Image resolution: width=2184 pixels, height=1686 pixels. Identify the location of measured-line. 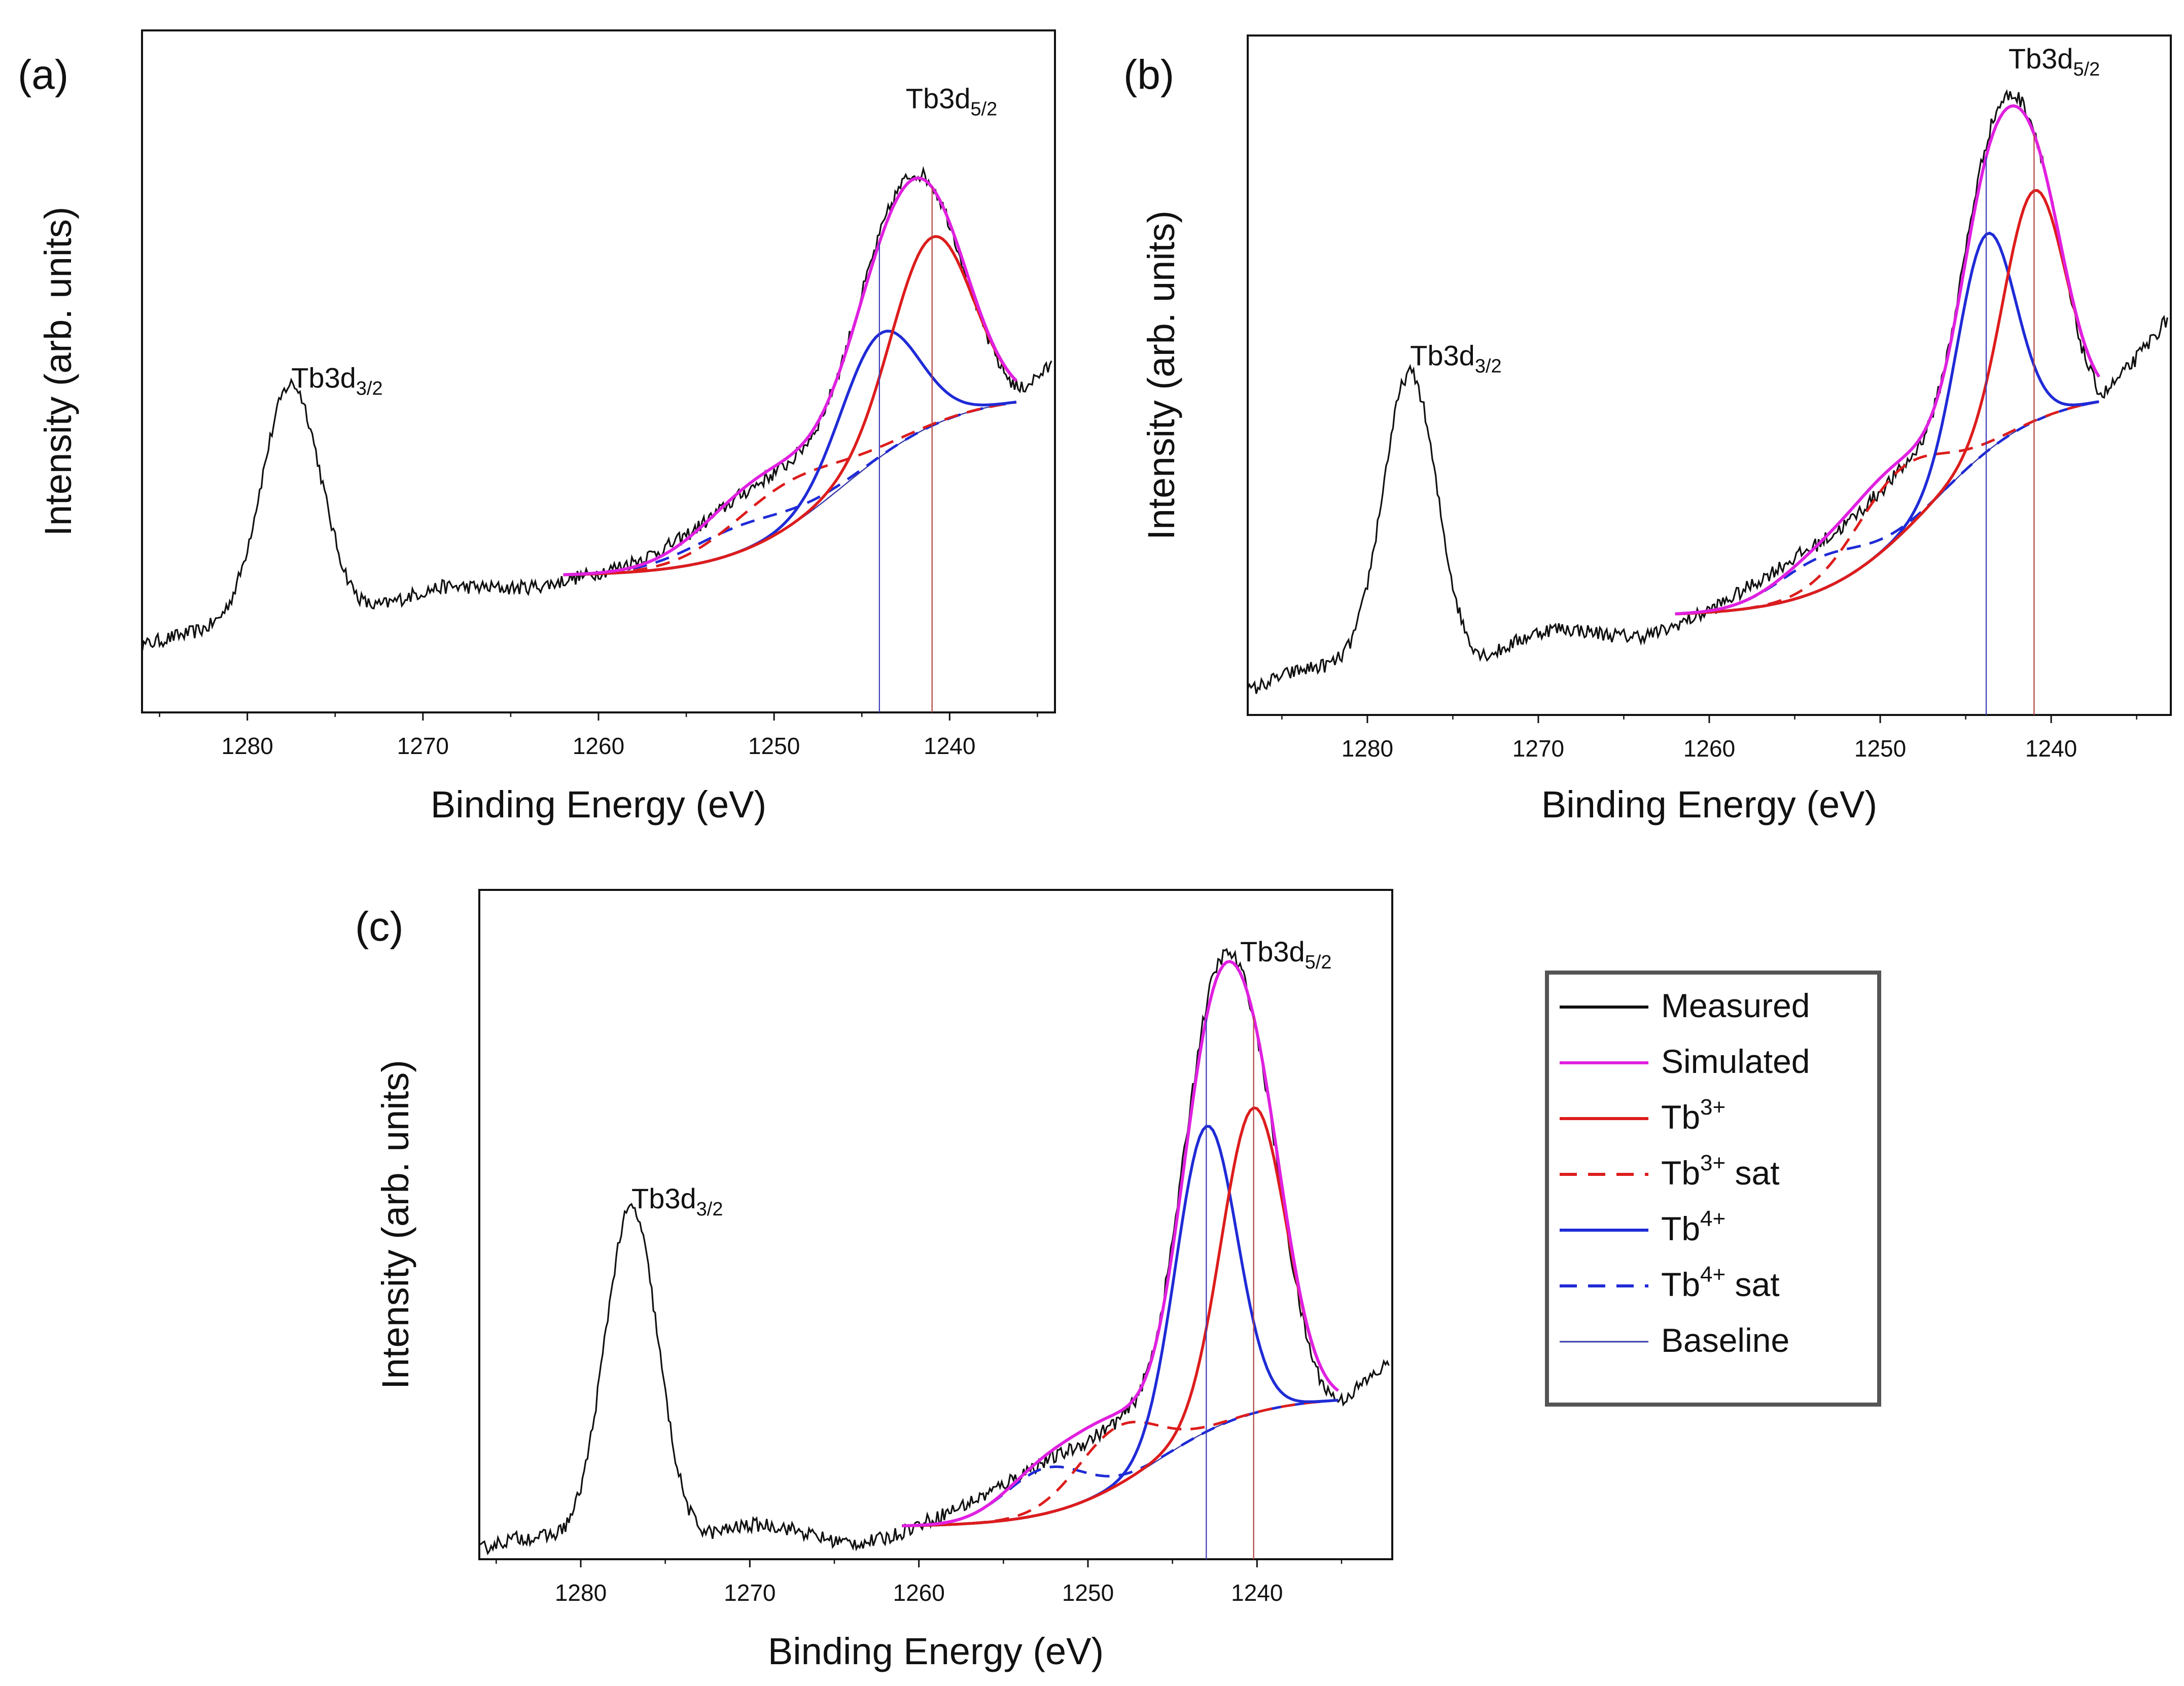
(597, 410).